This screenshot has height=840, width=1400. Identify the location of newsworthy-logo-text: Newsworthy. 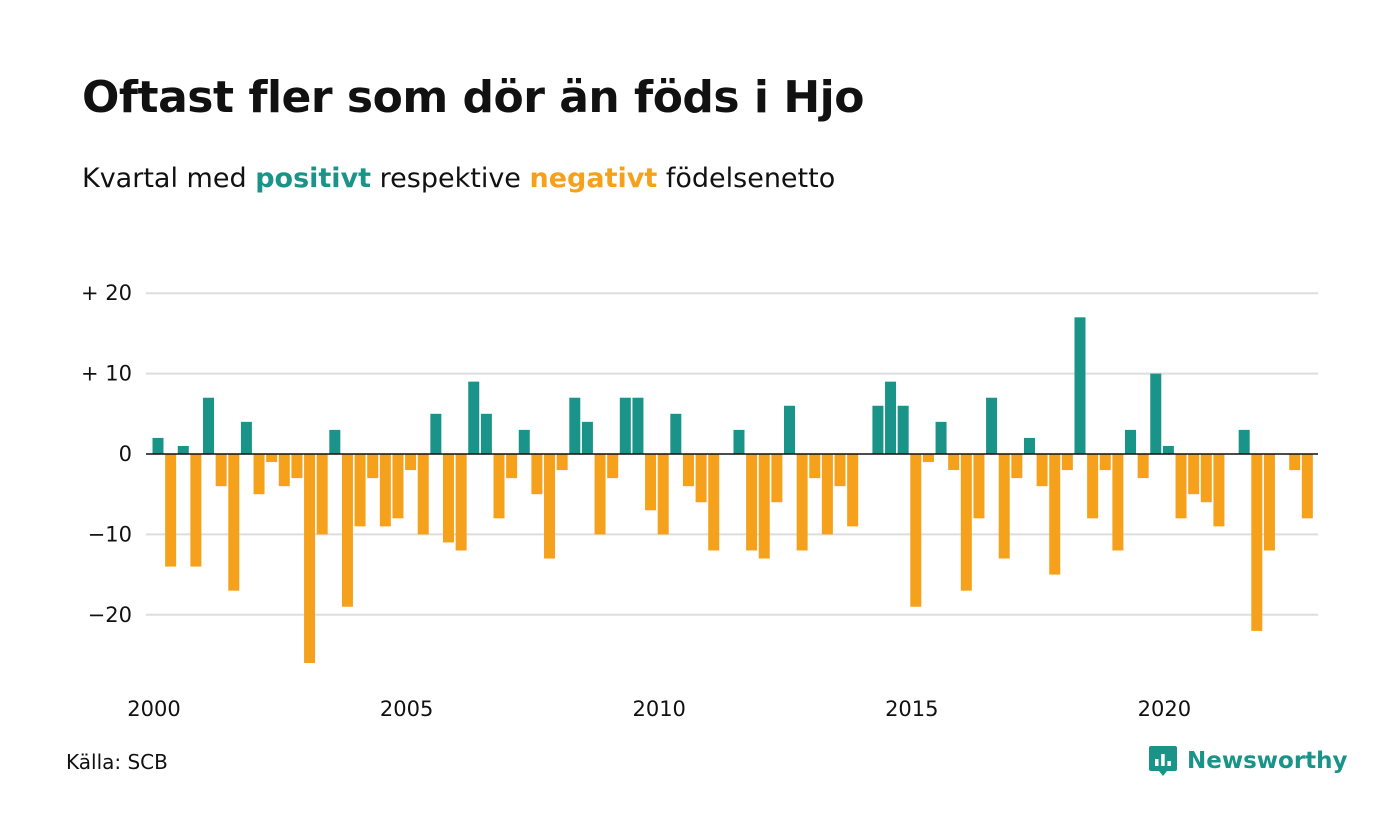
(1267, 761).